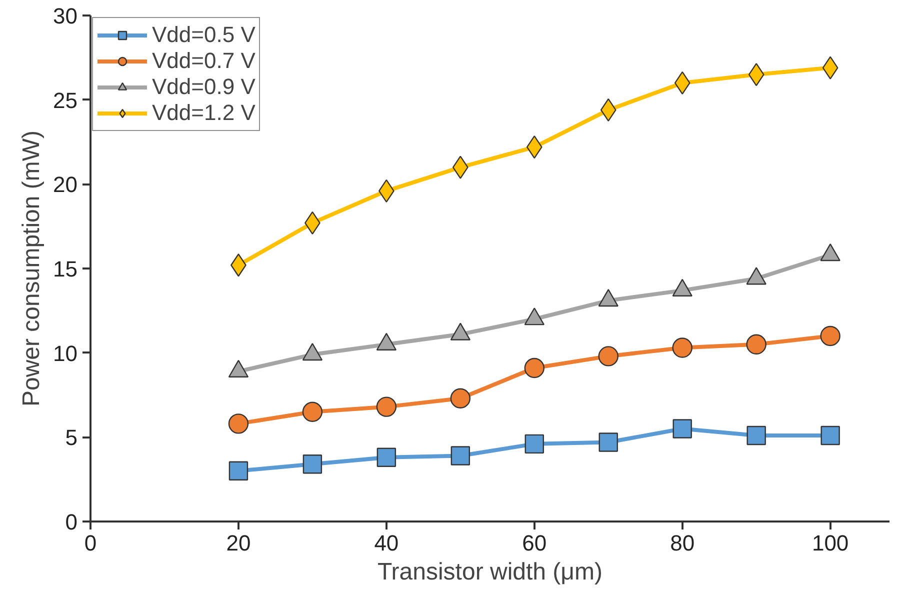  What do you see at coordinates (204, 61) in the screenshot?
I see `legend-label: Vdd=0.7 V` at bounding box center [204, 61].